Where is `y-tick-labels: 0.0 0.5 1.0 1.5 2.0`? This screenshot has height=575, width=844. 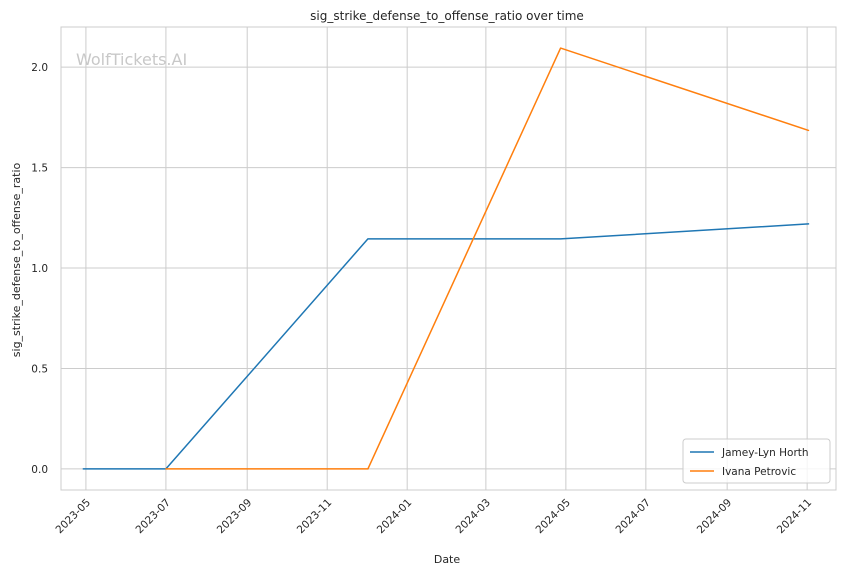 y-tick-labels: 0.0 0.5 1.0 1.5 2.0 is located at coordinates (39, 269).